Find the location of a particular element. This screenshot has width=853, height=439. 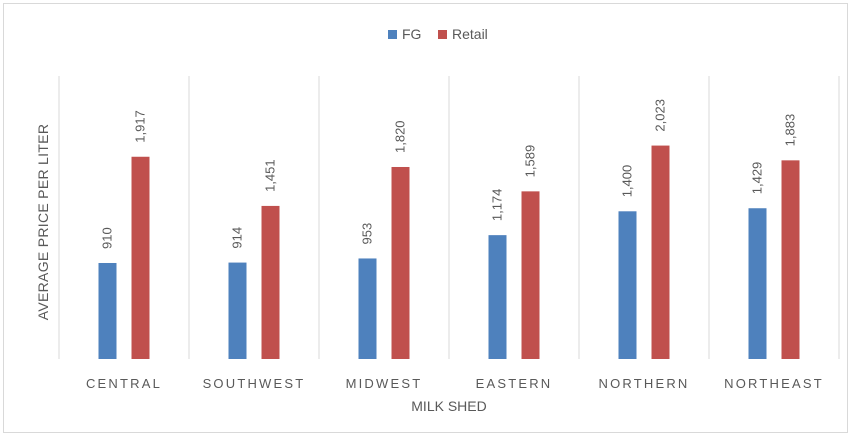

x-axis-label: MILK SHED is located at coordinates (448, 406).